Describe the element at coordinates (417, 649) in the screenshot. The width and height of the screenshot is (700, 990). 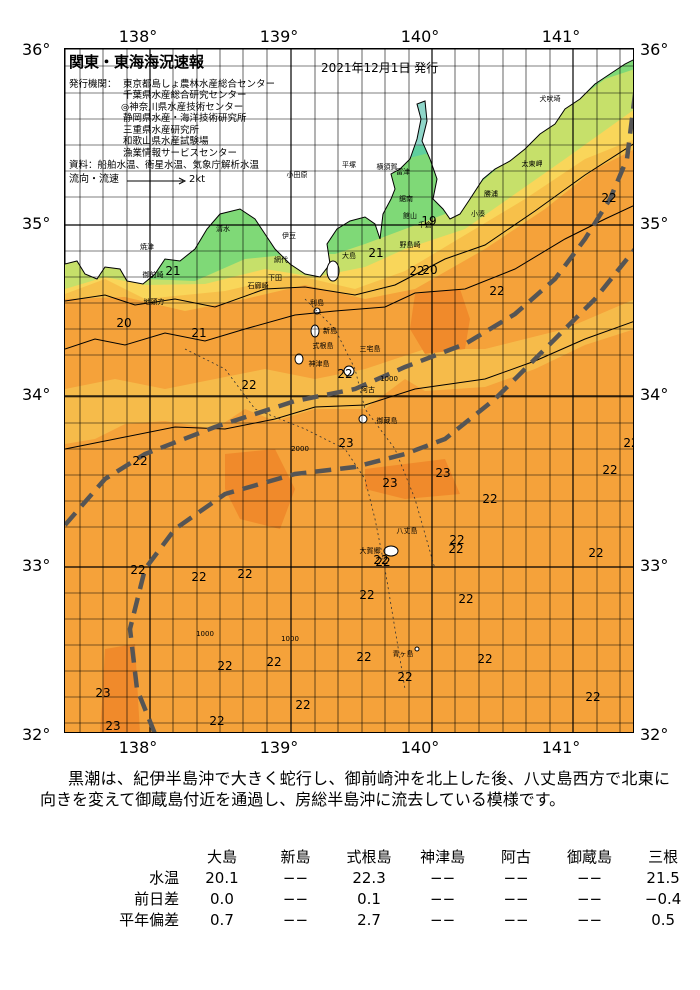
I see `island-aogashima` at that location.